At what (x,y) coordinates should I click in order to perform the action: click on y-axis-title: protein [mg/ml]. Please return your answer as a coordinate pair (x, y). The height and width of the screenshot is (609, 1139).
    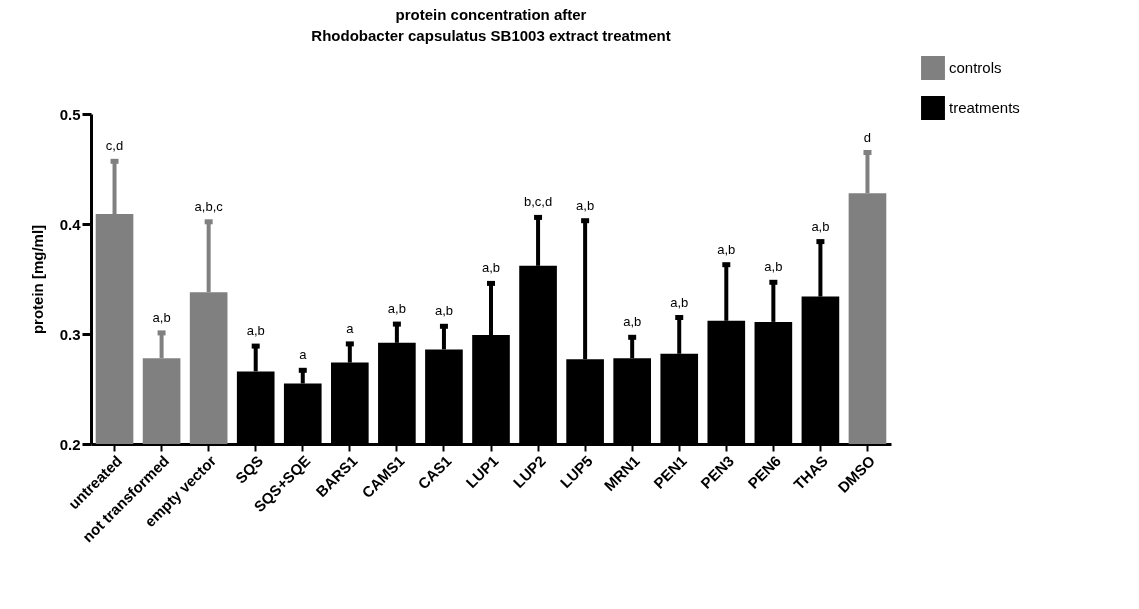
    Looking at the image, I should click on (37, 279).